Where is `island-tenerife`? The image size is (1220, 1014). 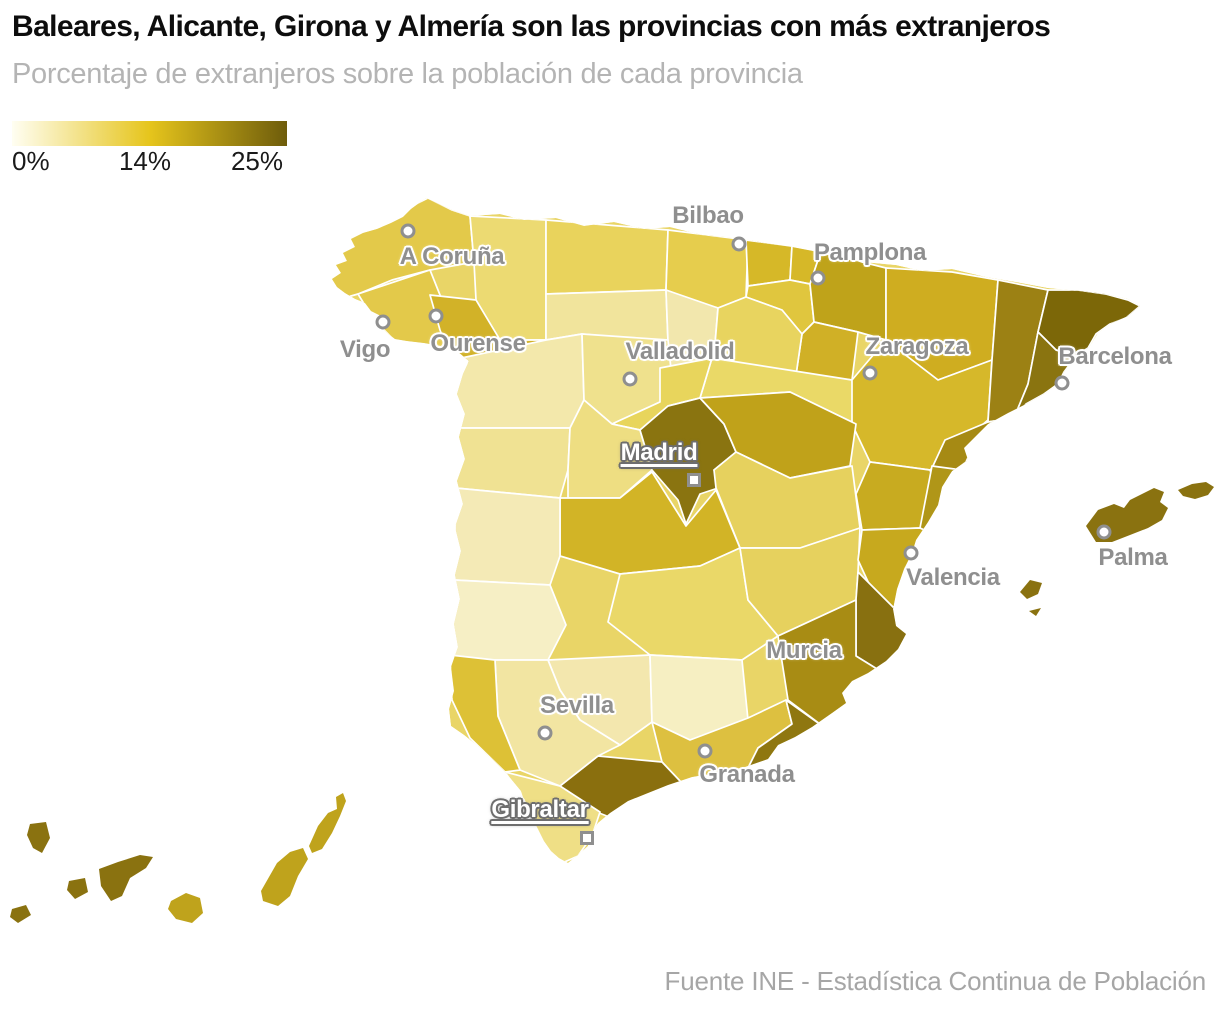 island-tenerife is located at coordinates (126, 878).